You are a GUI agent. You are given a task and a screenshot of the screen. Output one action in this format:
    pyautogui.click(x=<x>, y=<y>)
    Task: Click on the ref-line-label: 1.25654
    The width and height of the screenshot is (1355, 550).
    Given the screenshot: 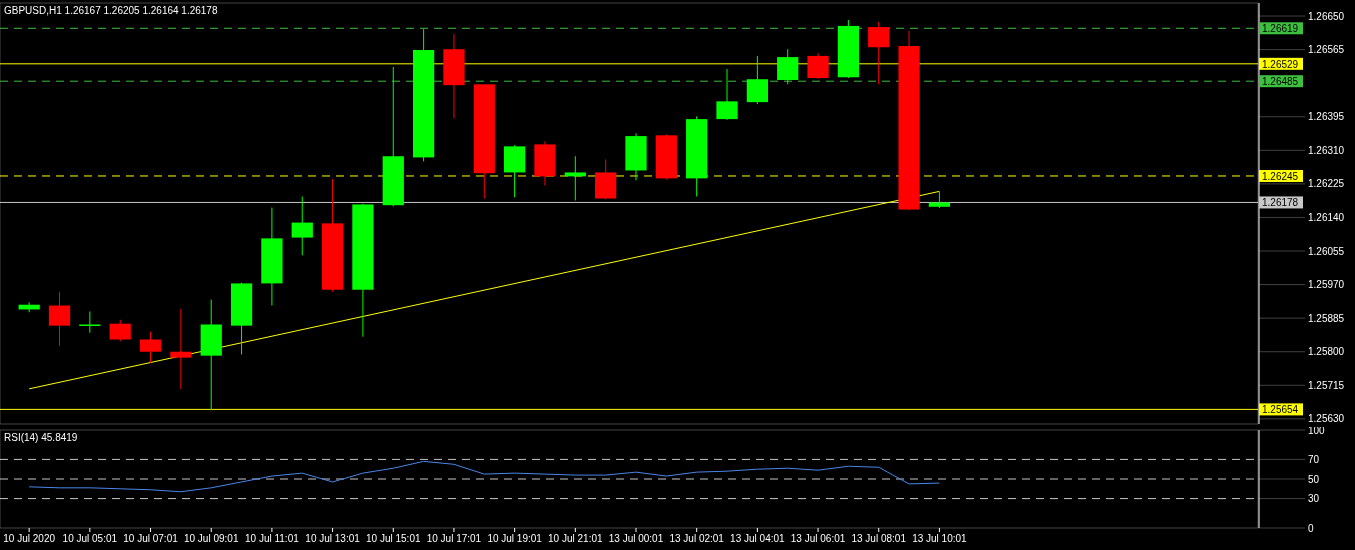 What is the action you would take?
    pyautogui.click(x=1280, y=410)
    